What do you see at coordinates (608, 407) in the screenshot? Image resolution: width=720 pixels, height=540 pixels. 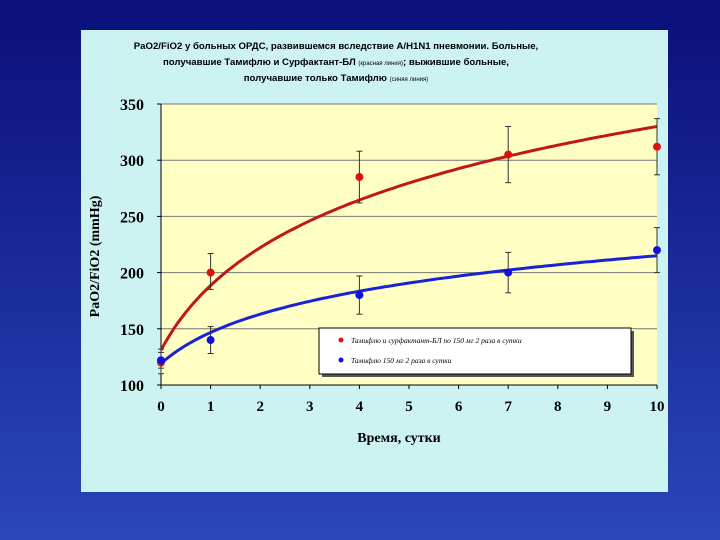 I see `x-tick-label: 9` at bounding box center [608, 407].